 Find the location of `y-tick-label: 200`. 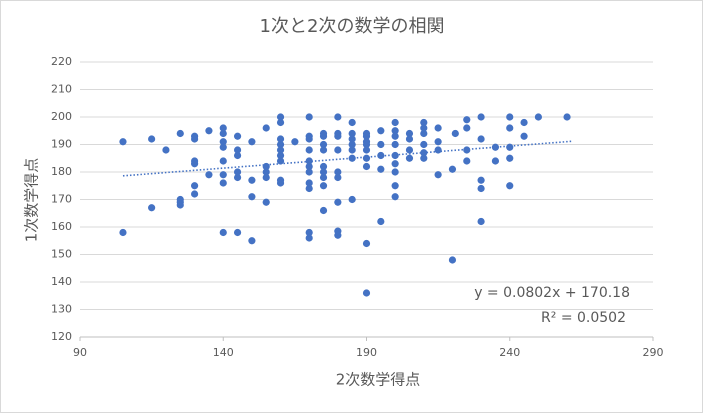

y-tick-label: 200 is located at coordinates (61, 116).